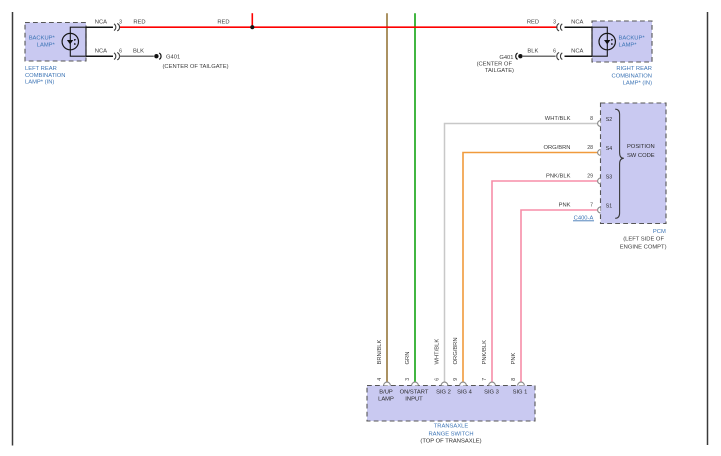 The height and width of the screenshot is (456, 721). I want to click on svg-text: LAMP, so click(386, 399).